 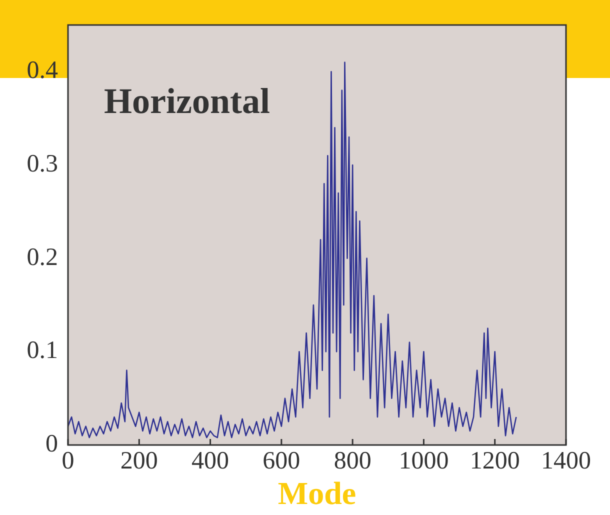 I want to click on x-tick-label: 600, so click(x=281, y=461).